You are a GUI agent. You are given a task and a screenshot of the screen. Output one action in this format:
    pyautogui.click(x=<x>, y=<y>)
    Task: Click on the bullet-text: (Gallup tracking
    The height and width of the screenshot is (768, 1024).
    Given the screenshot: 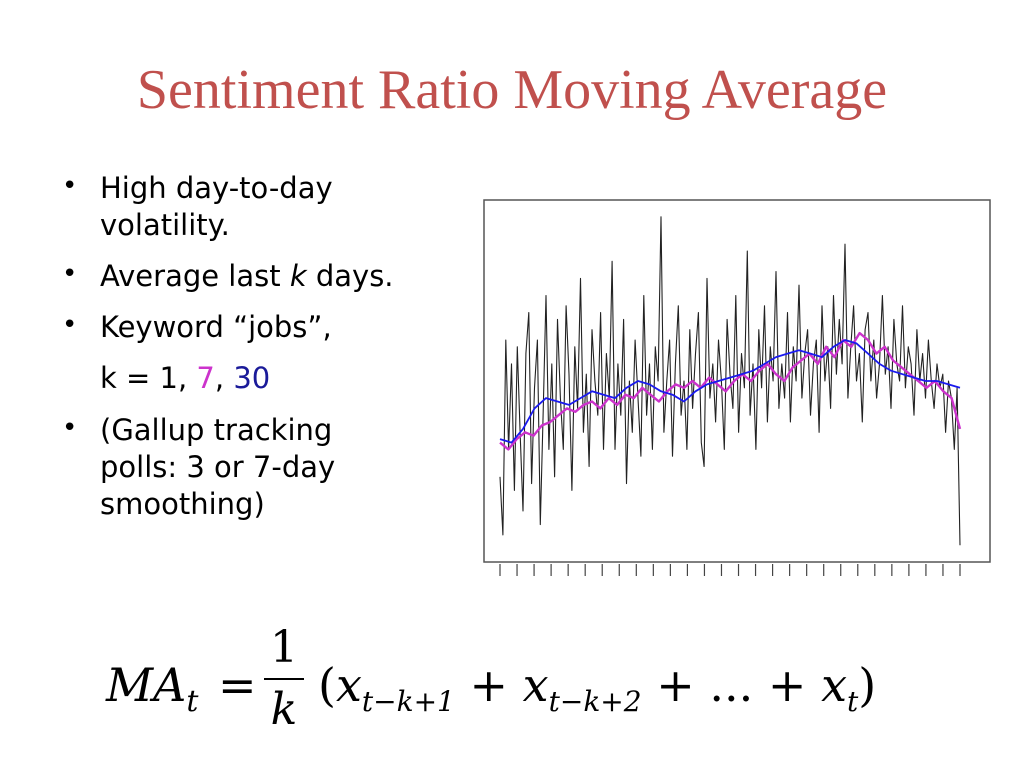 What is the action you would take?
    pyautogui.click(x=216, y=429)
    